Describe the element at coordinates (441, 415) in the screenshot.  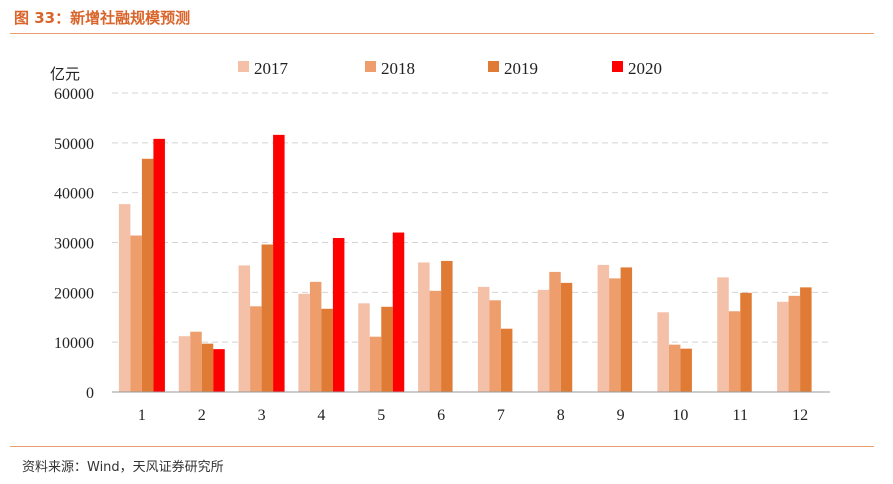
I see `x-tick-label: 6` at that location.